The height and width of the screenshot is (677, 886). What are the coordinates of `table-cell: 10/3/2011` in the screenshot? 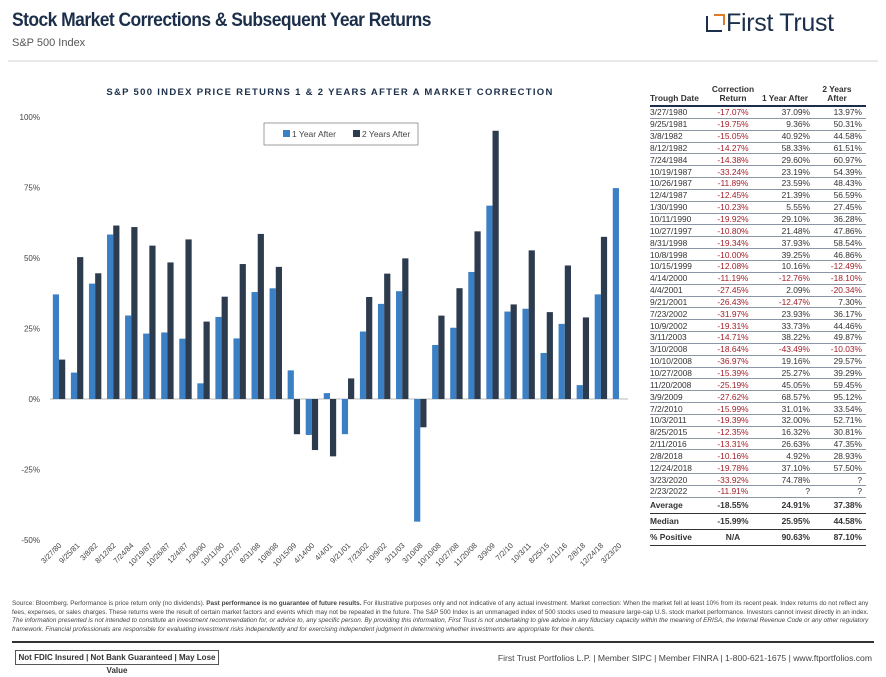 It's located at (668, 420).